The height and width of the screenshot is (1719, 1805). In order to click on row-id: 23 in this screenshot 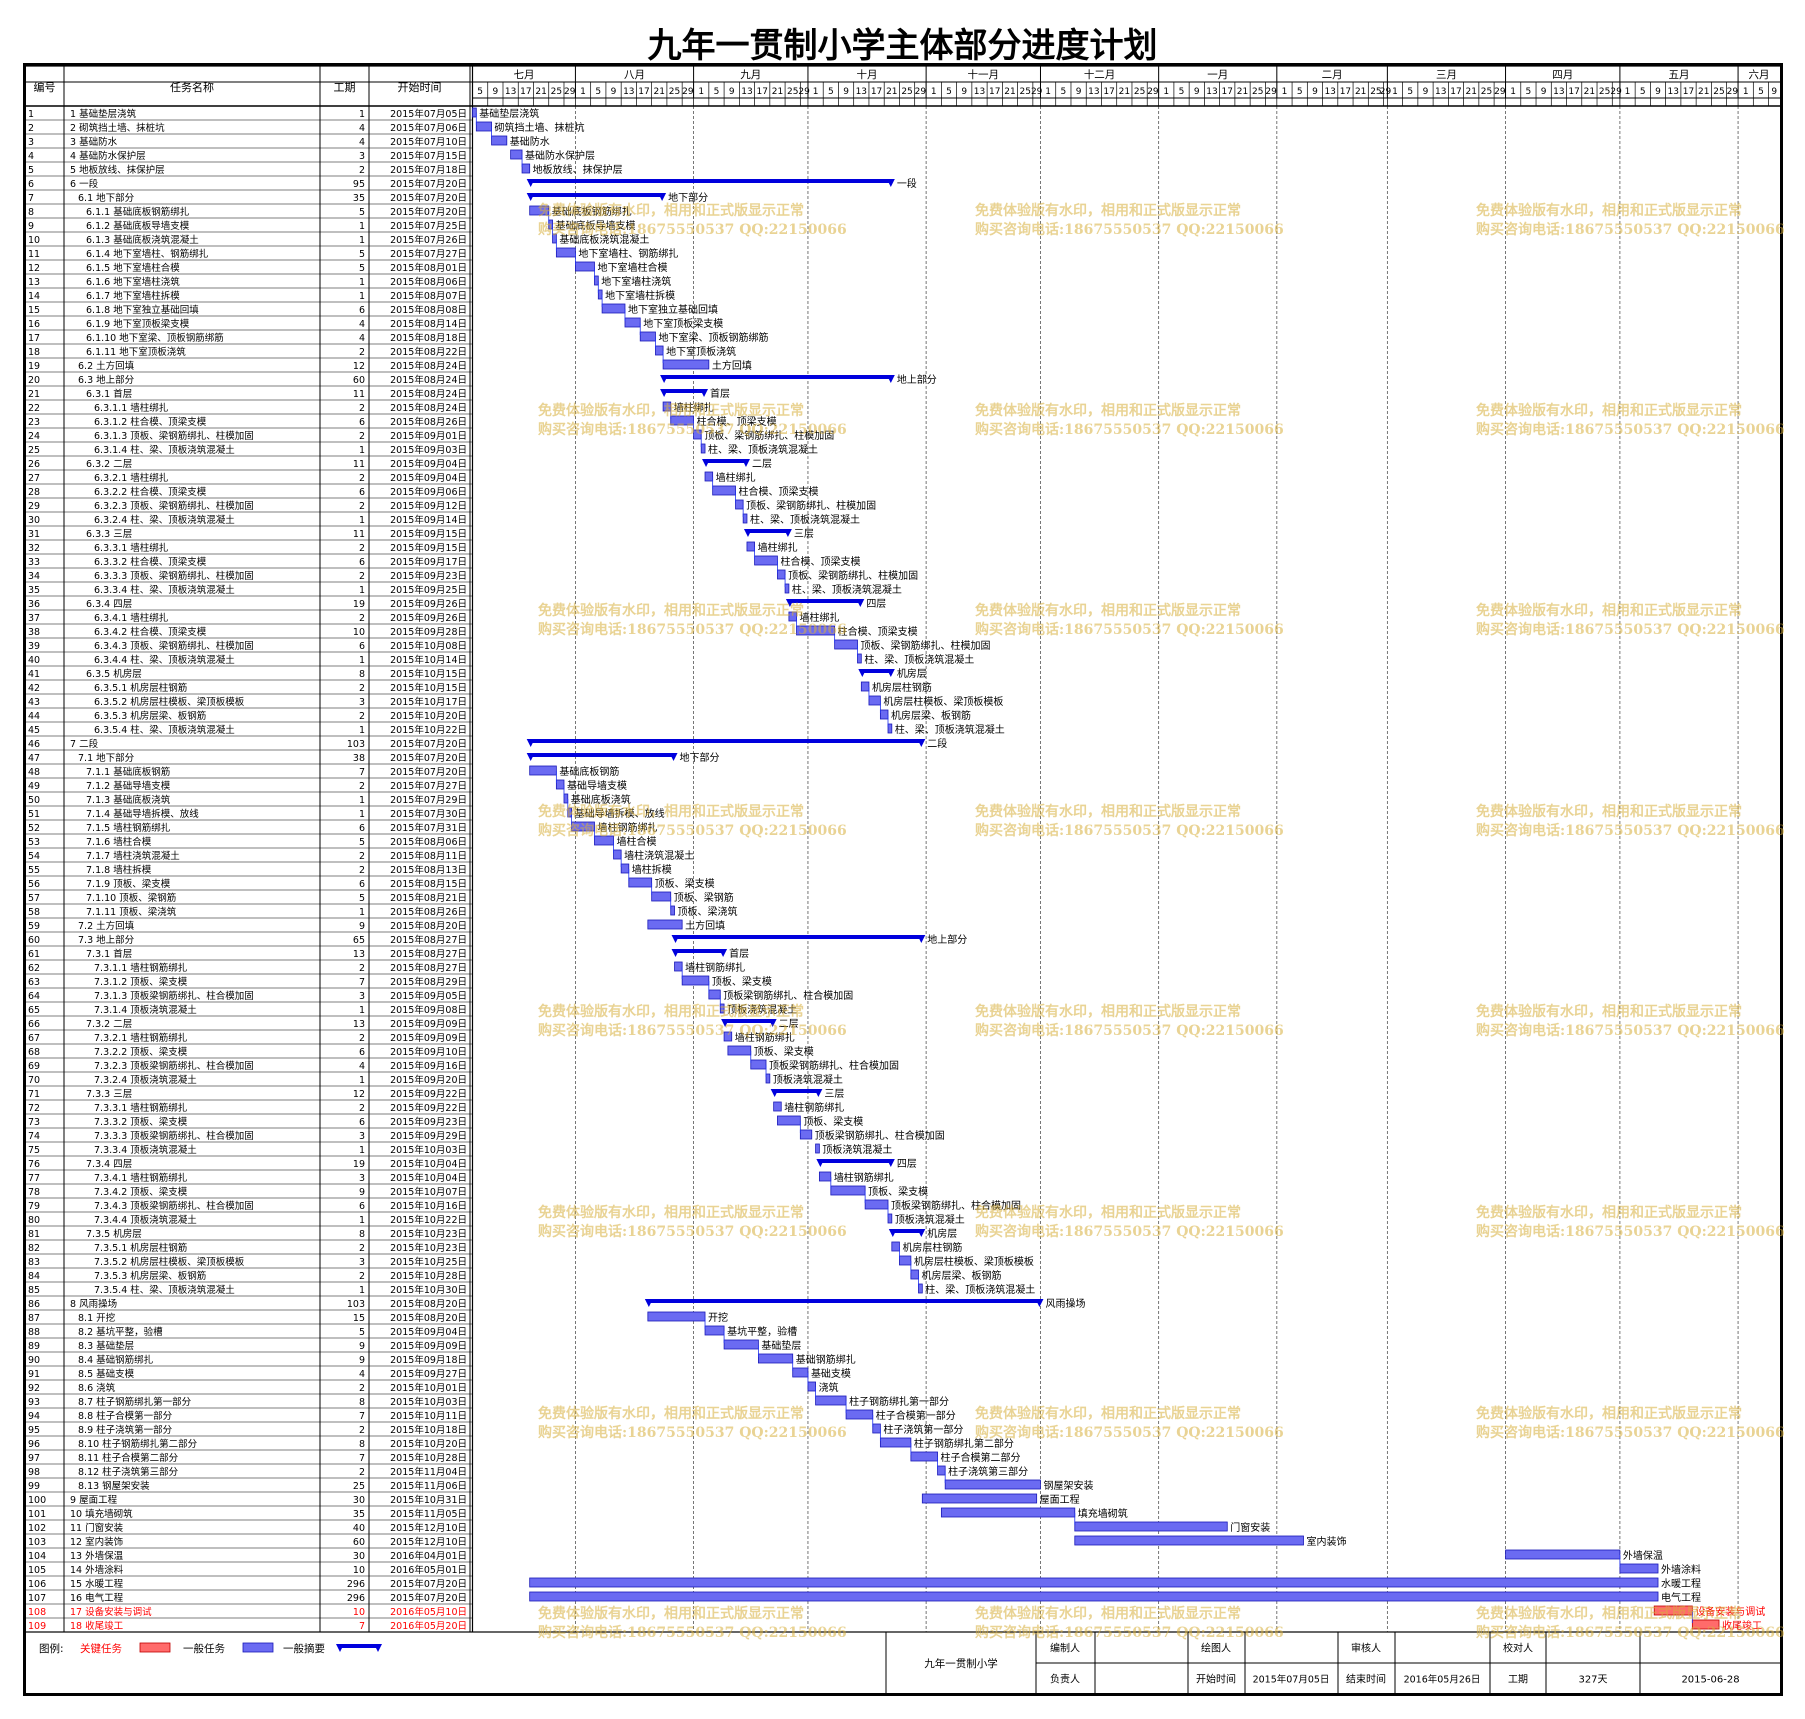, I will do `click(34, 422)`.